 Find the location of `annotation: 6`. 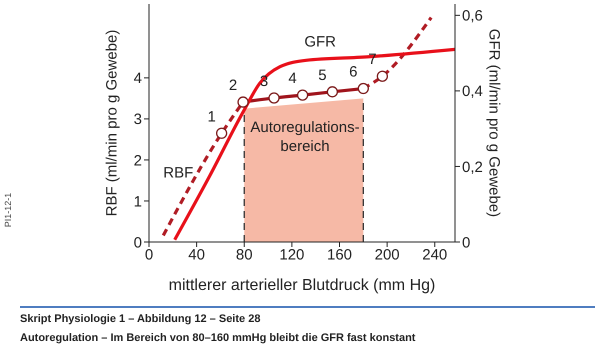

annotation: 6 is located at coordinates (353, 72).